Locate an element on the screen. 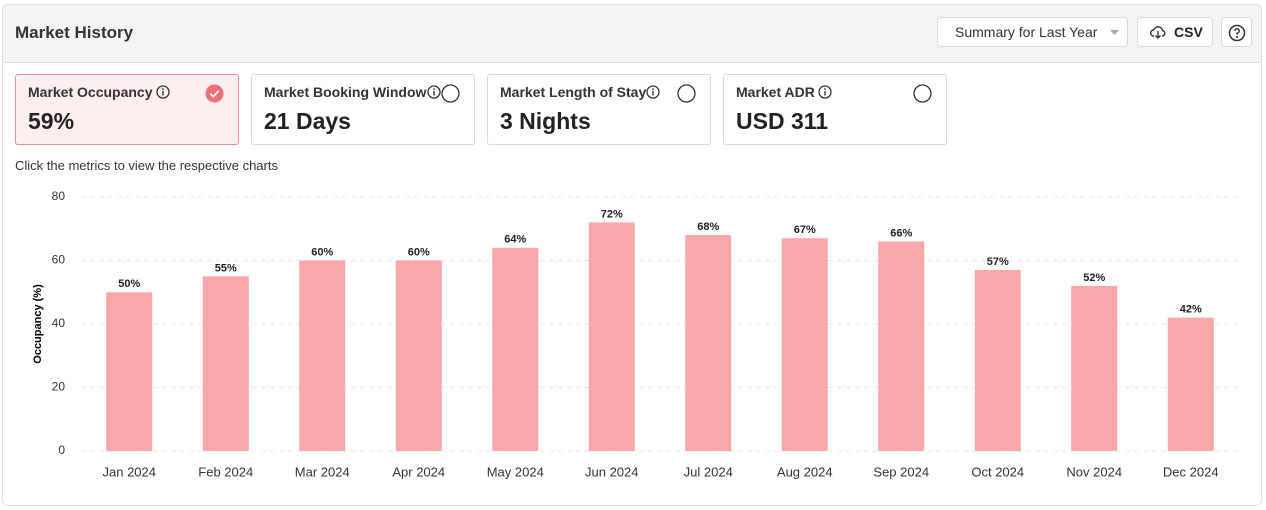 Image resolution: width=1266 pixels, height=510 pixels. metric-value: 21 Days is located at coordinates (307, 121).